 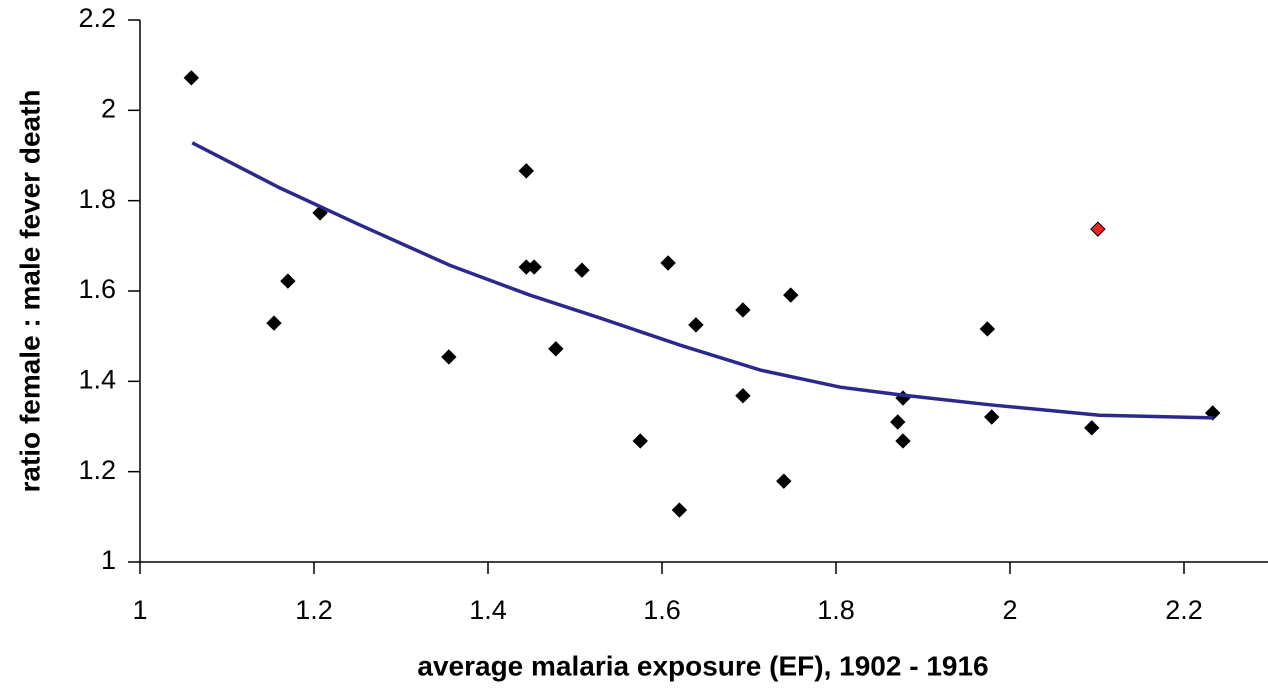 I want to click on x-tick-label: 1.2, so click(x=314, y=610).